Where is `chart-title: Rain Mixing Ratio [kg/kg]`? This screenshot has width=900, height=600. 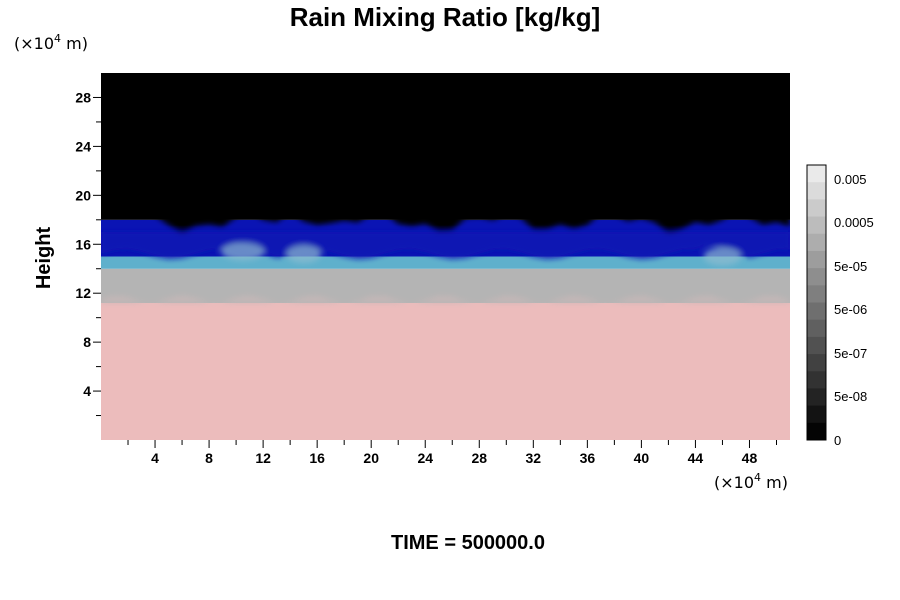 chart-title: Rain Mixing Ratio [kg/kg] is located at coordinates (445, 17).